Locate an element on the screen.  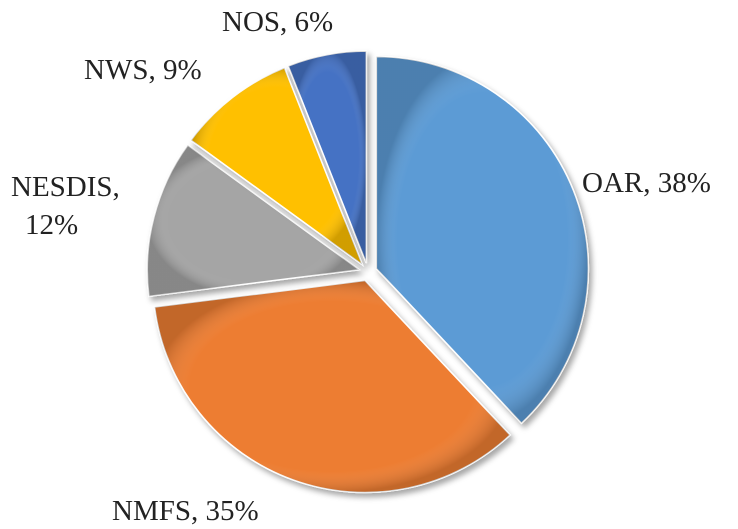
pie-slice-bevel-nws is located at coordinates (276, 166).